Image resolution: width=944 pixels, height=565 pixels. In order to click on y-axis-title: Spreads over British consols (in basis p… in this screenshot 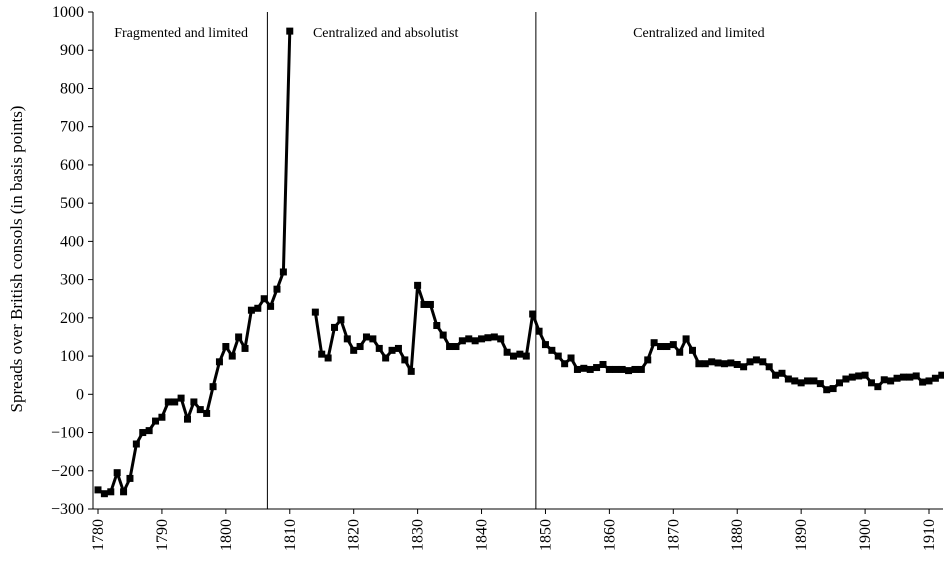, I will do `click(16, 259)`.